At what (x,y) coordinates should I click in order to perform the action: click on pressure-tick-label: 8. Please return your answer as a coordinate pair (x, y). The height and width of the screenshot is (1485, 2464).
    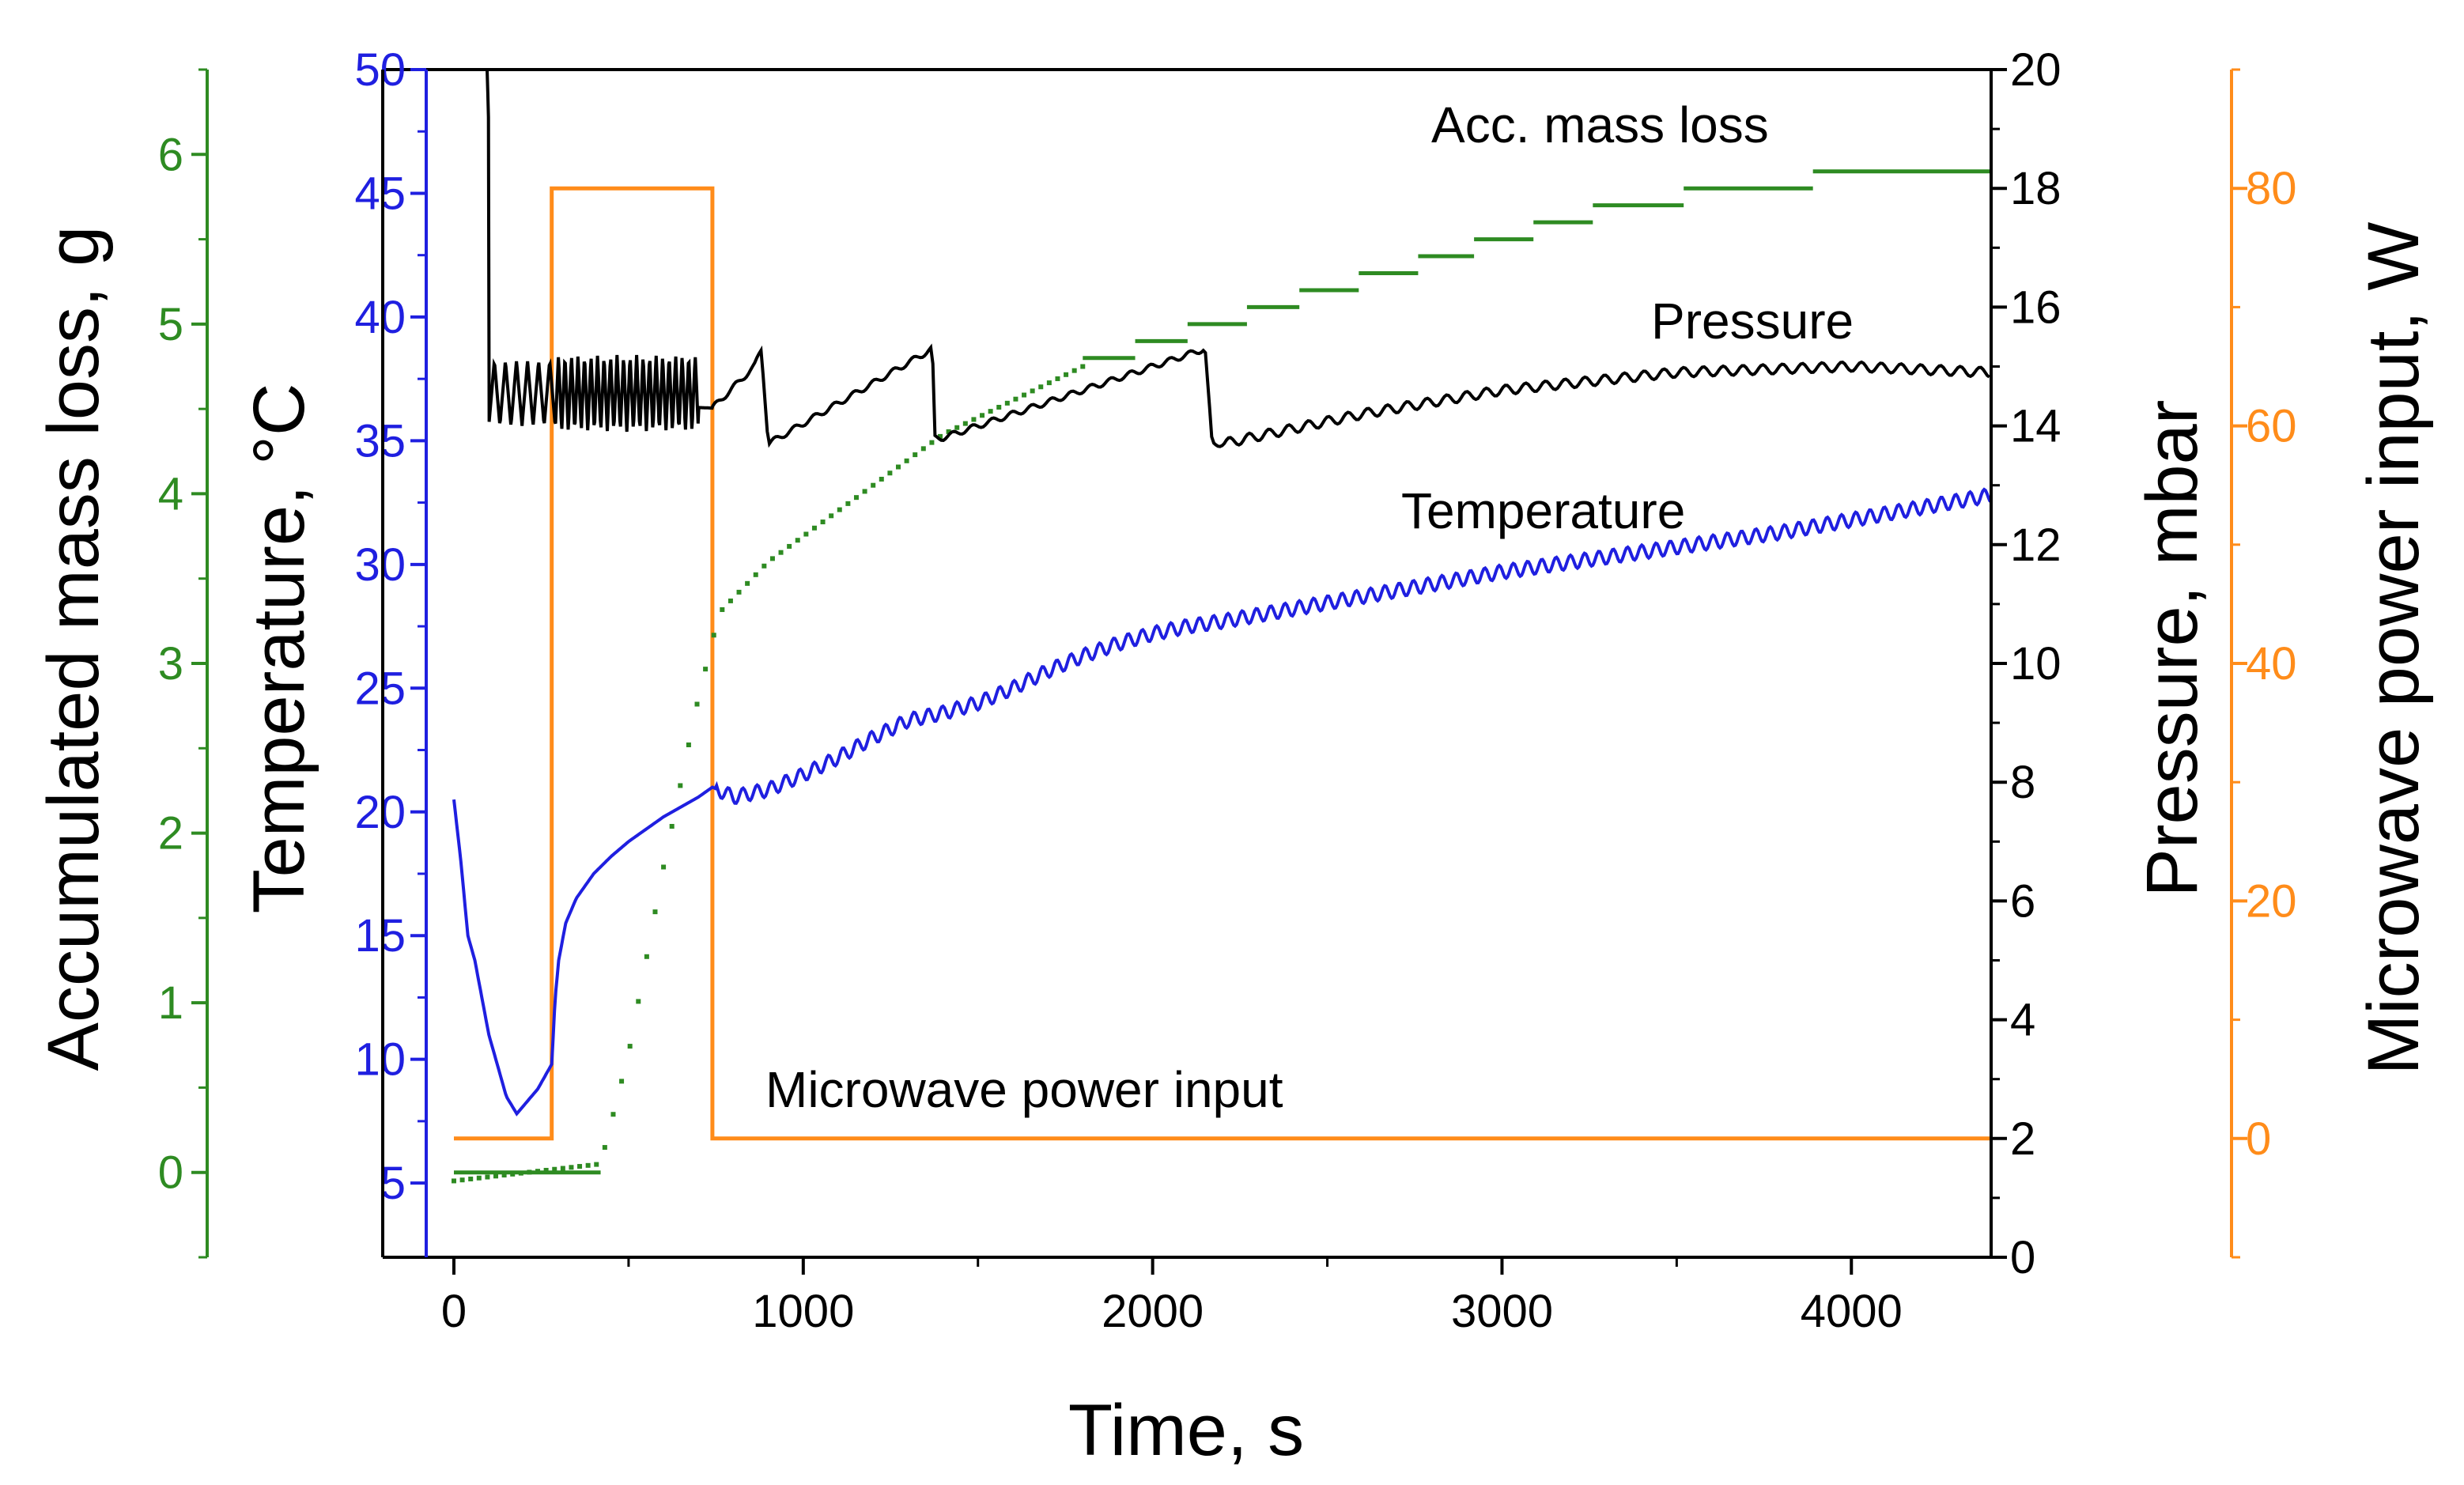
    Looking at the image, I should click on (2022, 782).